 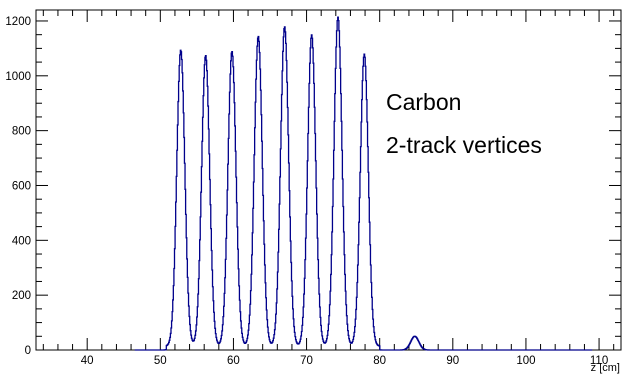 I want to click on annotation-line-2: 2-track vertices, so click(x=464, y=145).